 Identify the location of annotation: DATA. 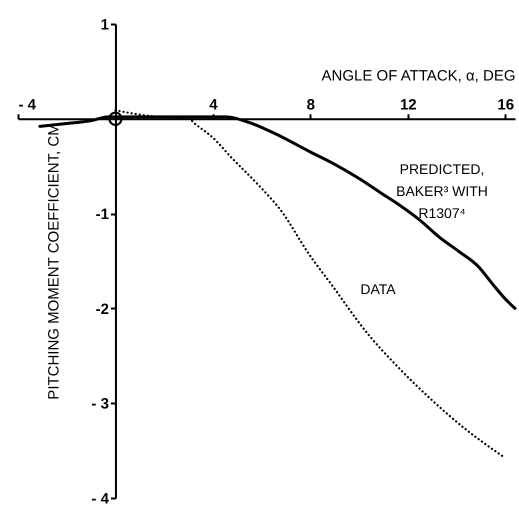
(378, 289).